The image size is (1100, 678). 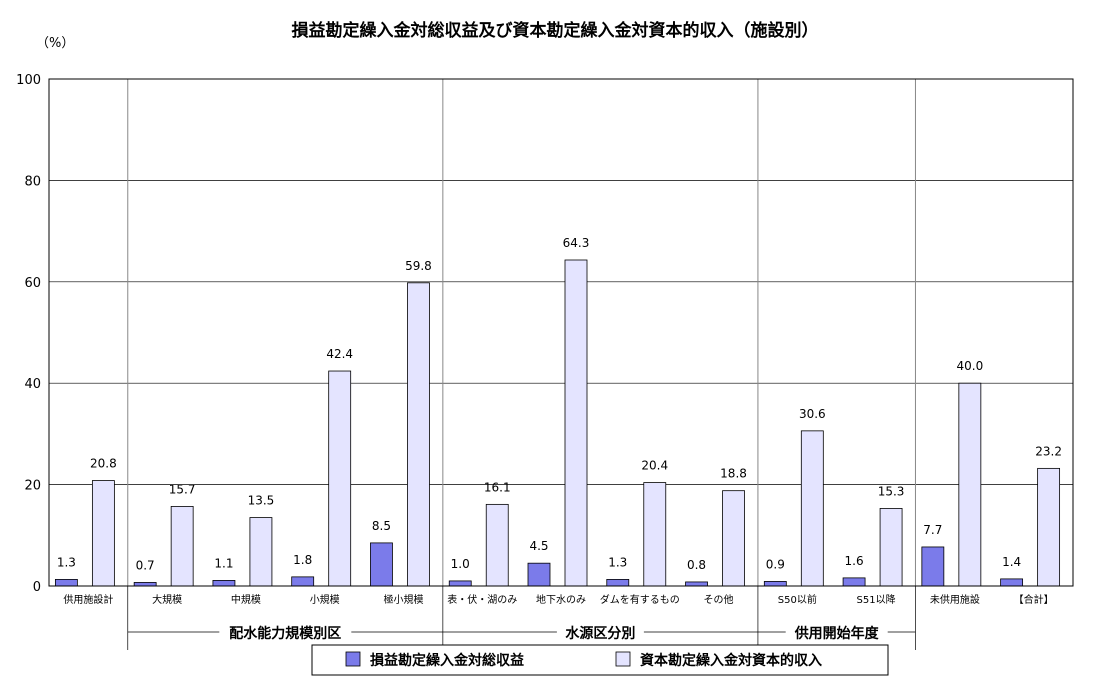 I want to click on category-label: その他, so click(x=719, y=599).